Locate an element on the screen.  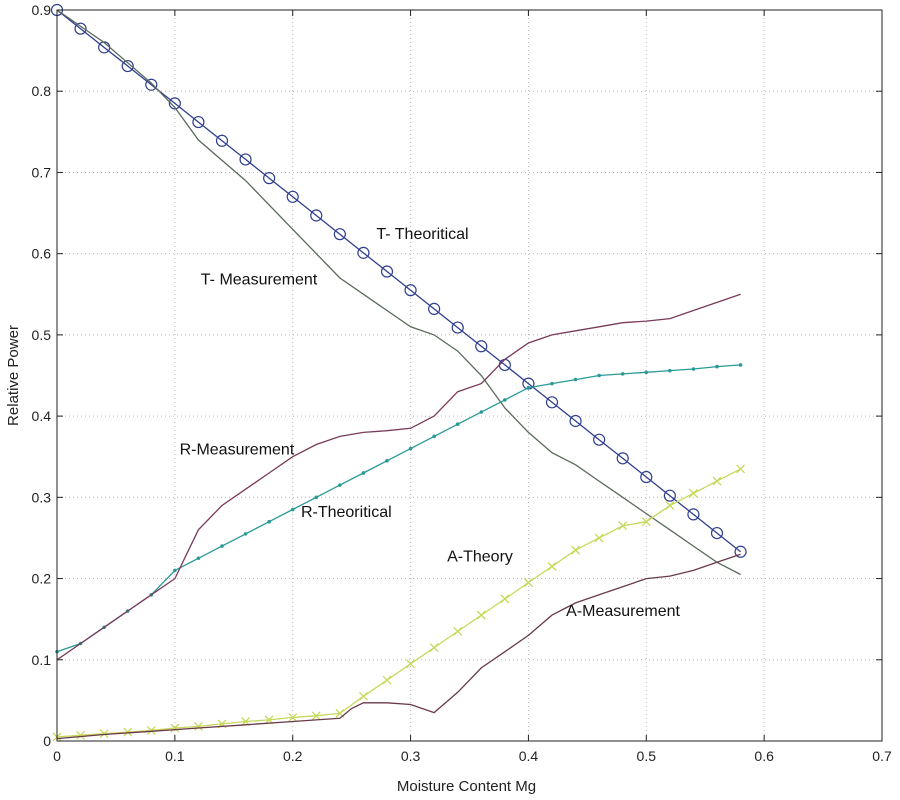
x-tick-label: 0.1 is located at coordinates (175, 756).